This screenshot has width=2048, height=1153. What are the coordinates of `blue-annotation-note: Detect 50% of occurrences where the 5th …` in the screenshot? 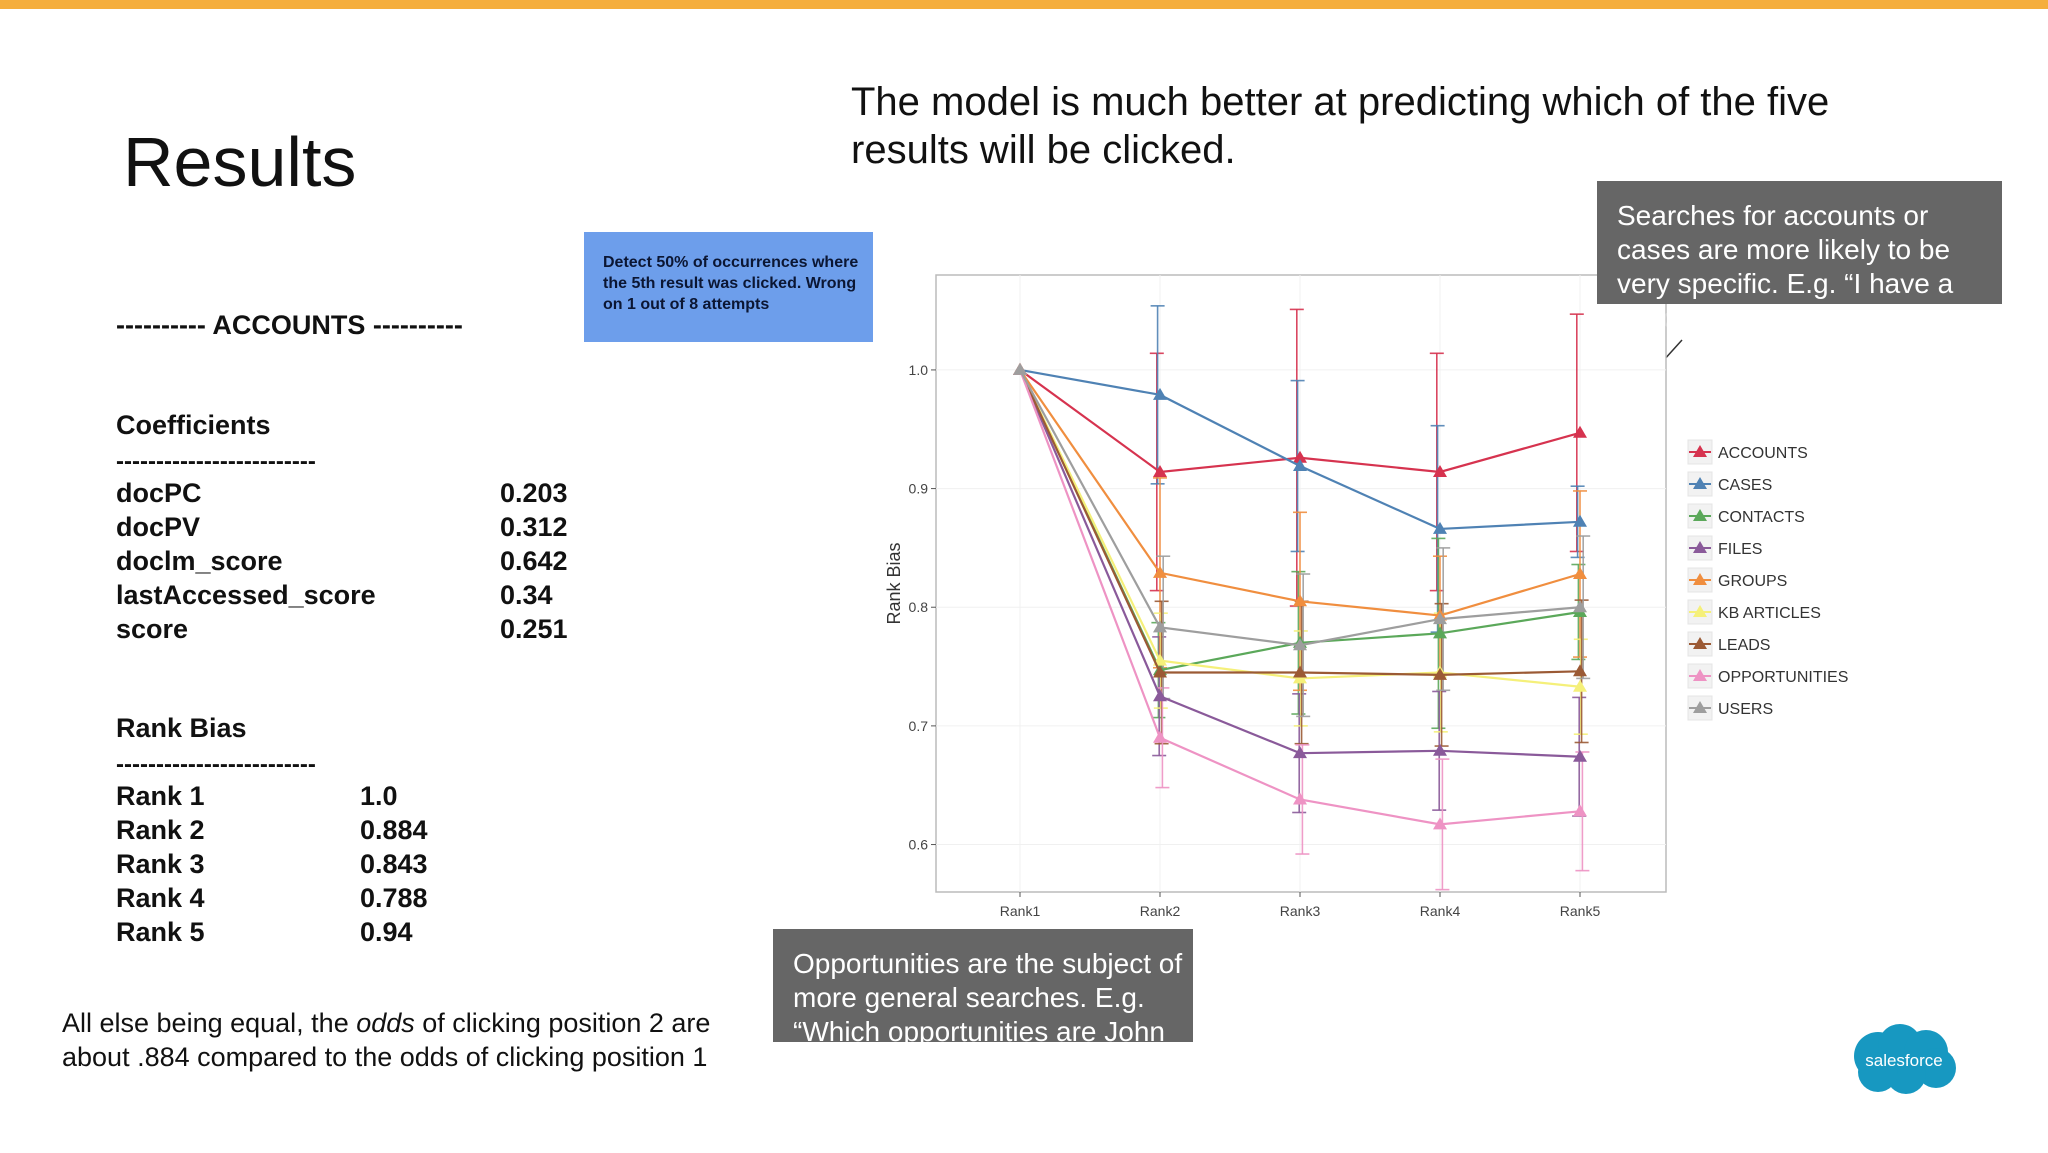 It's located at (728, 287).